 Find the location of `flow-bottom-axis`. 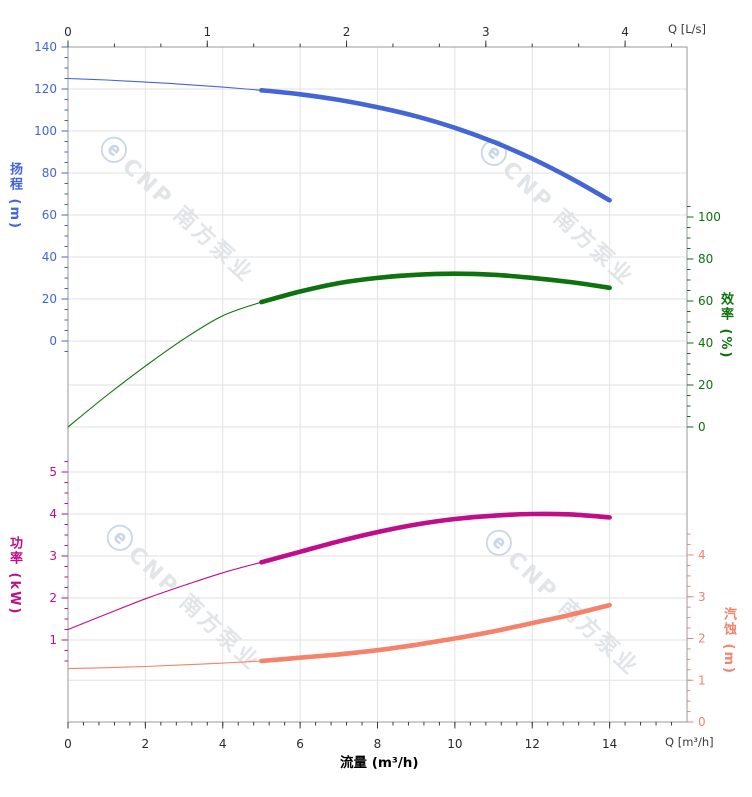

flow-bottom-axis is located at coordinates (370, 725).